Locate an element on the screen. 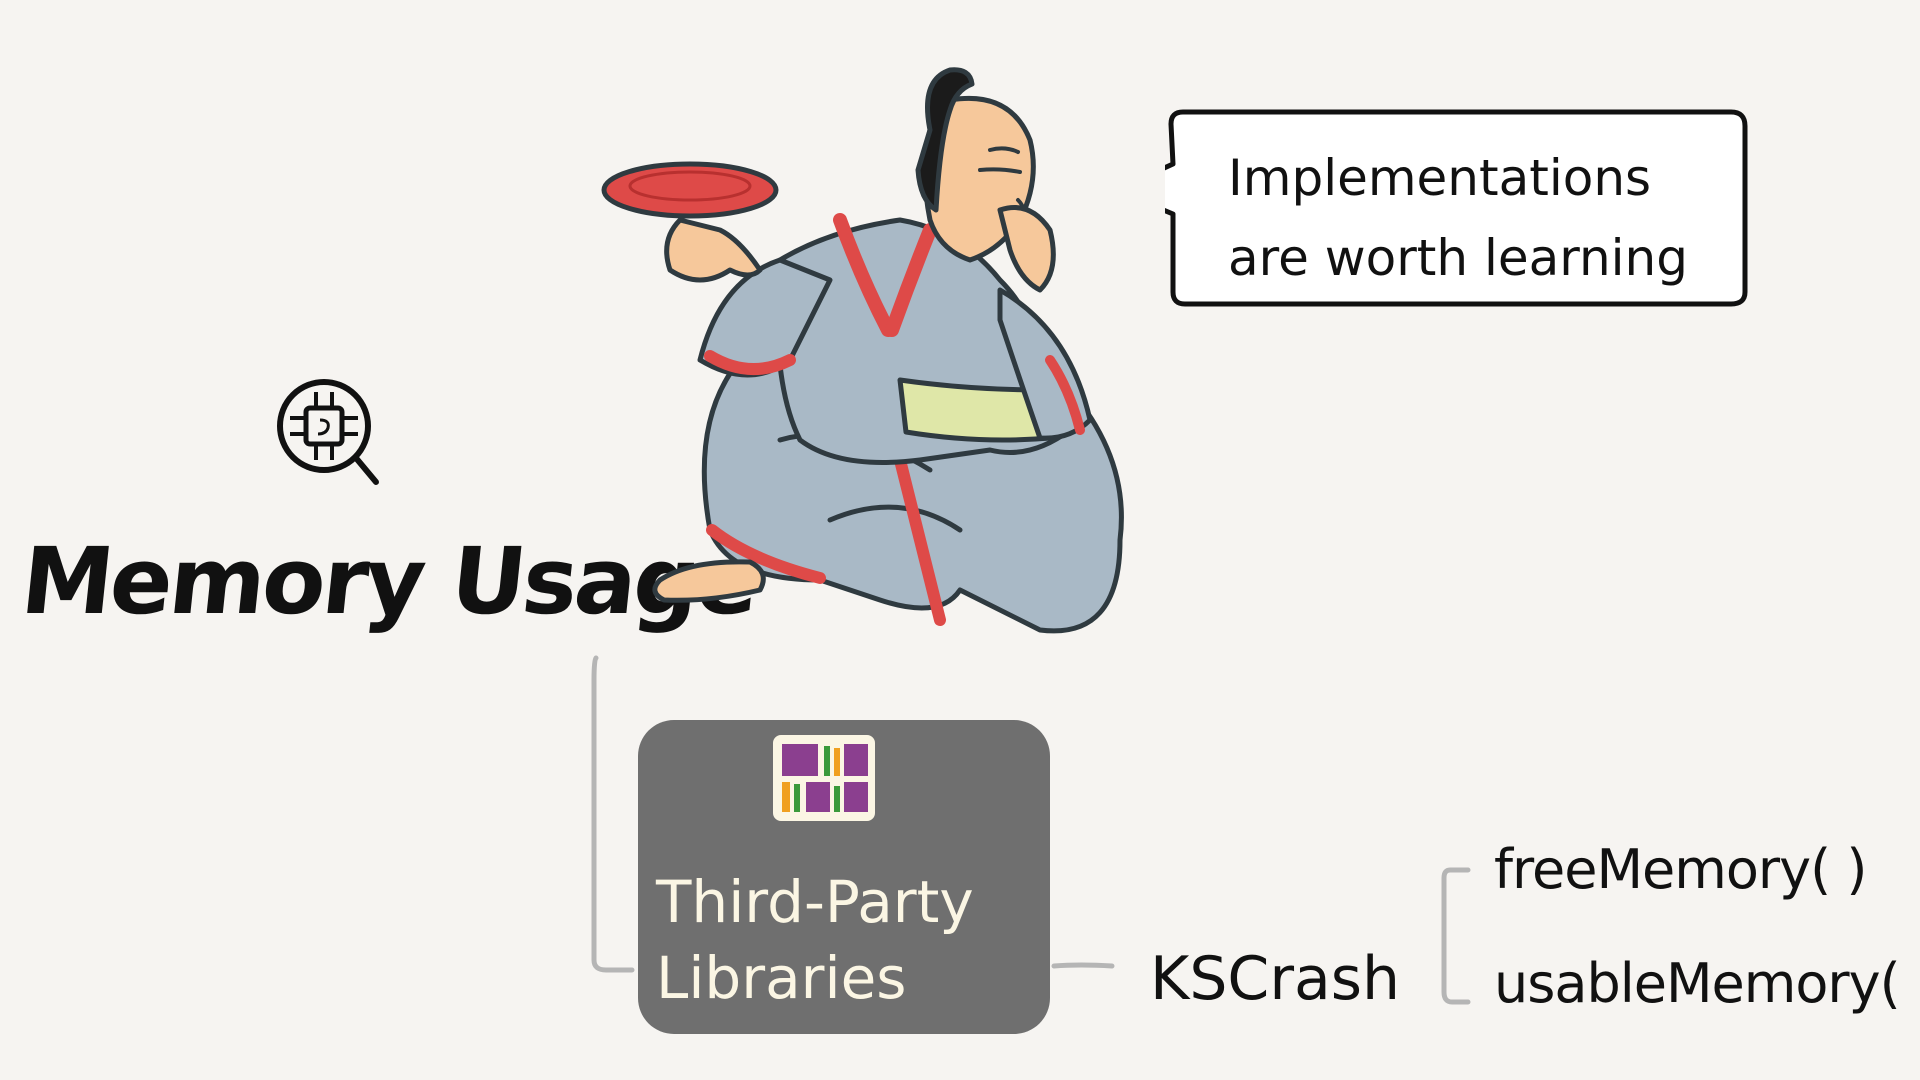  library-label-line: Third-Party is located at coordinates (815, 902).